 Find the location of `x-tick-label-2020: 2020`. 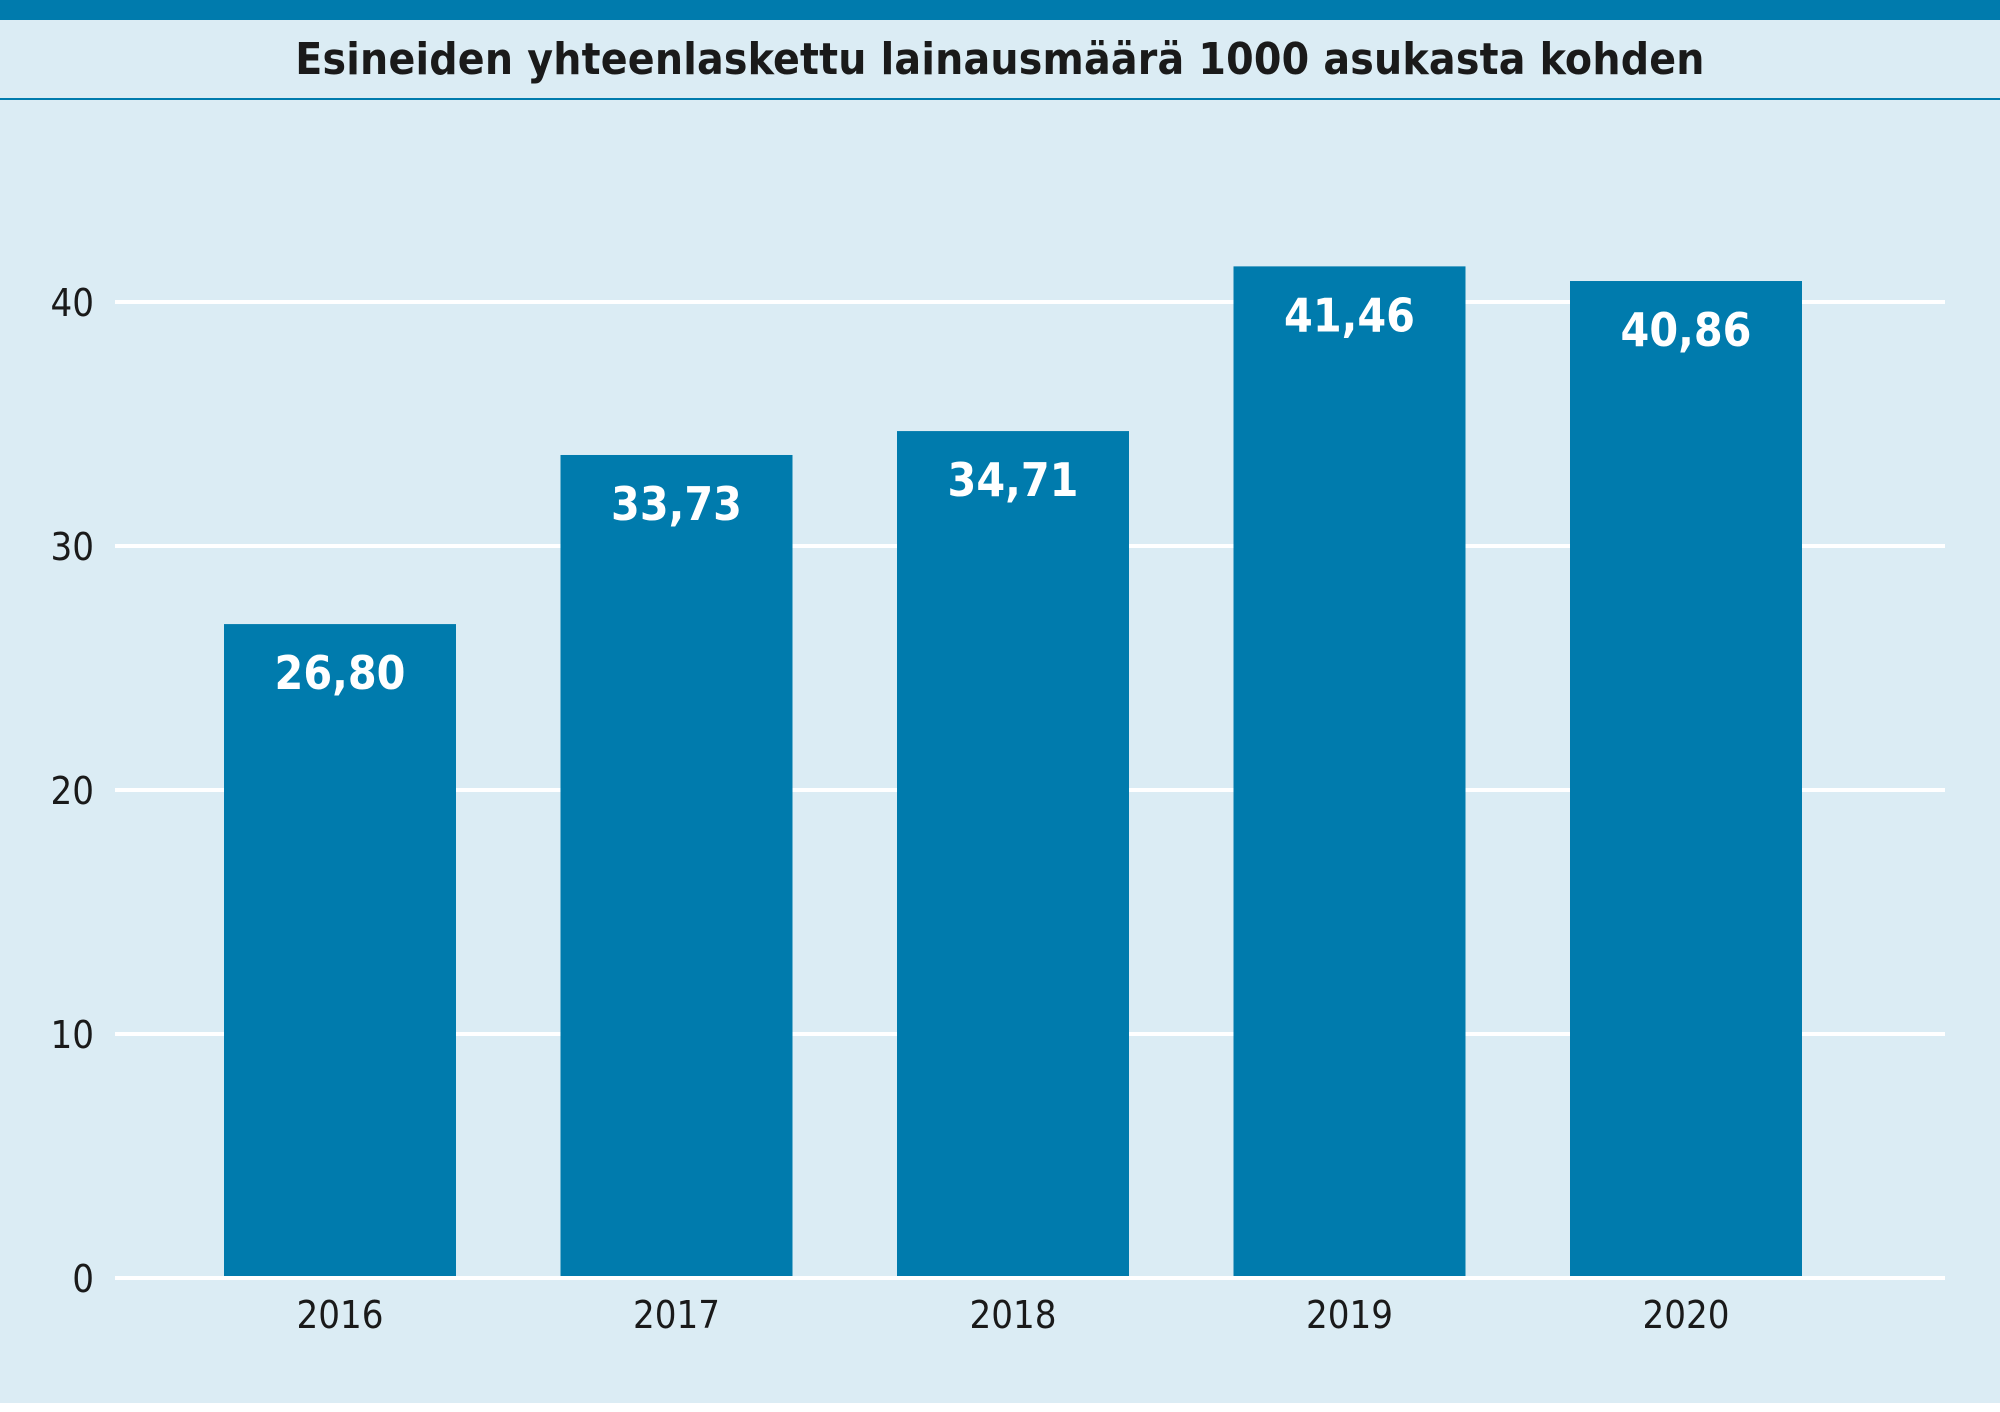

x-tick-label-2020: 2020 is located at coordinates (1686, 1315).